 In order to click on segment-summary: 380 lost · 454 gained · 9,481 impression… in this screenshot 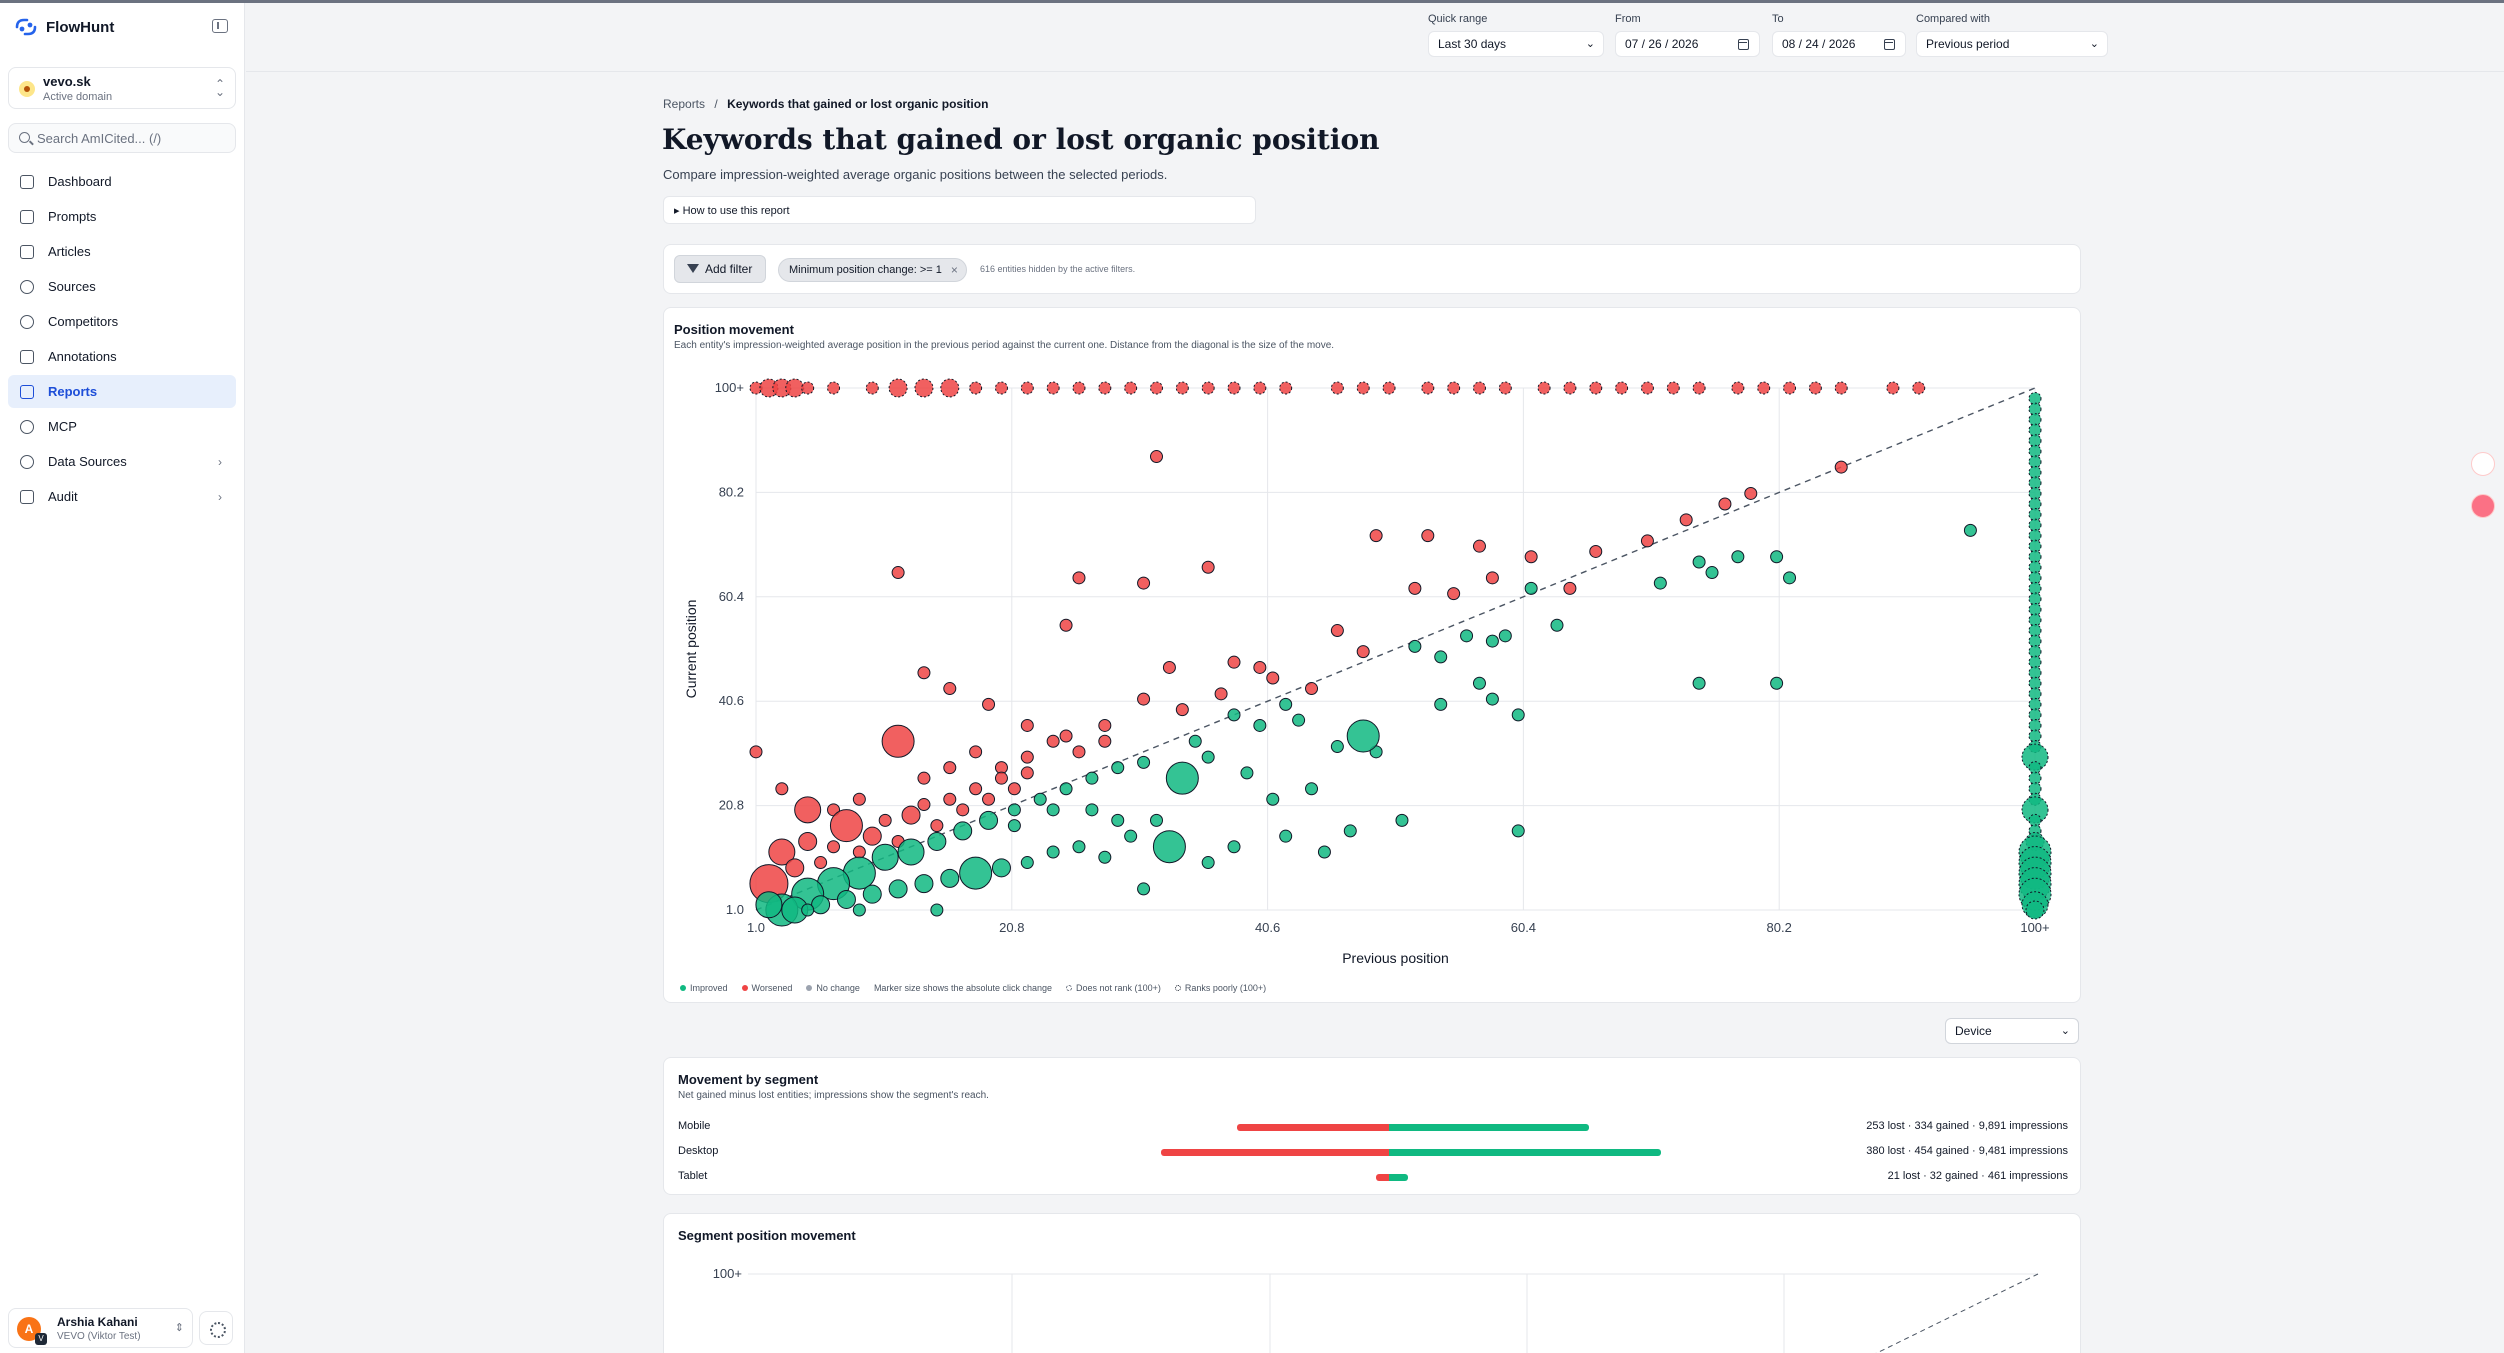, I will do `click(1967, 1151)`.